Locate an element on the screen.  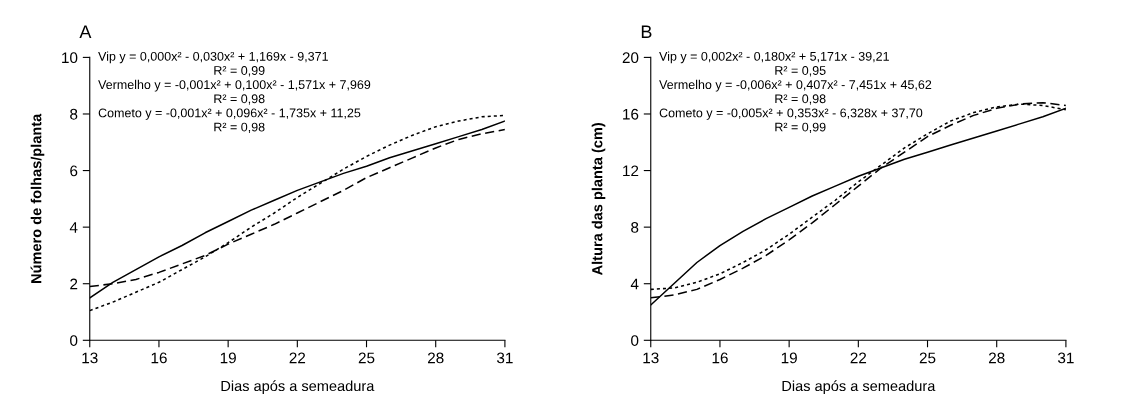
annotation: Vip y = 0,002x² - 0,180x² + 5,171x - 39,21 is located at coordinates (774, 57).